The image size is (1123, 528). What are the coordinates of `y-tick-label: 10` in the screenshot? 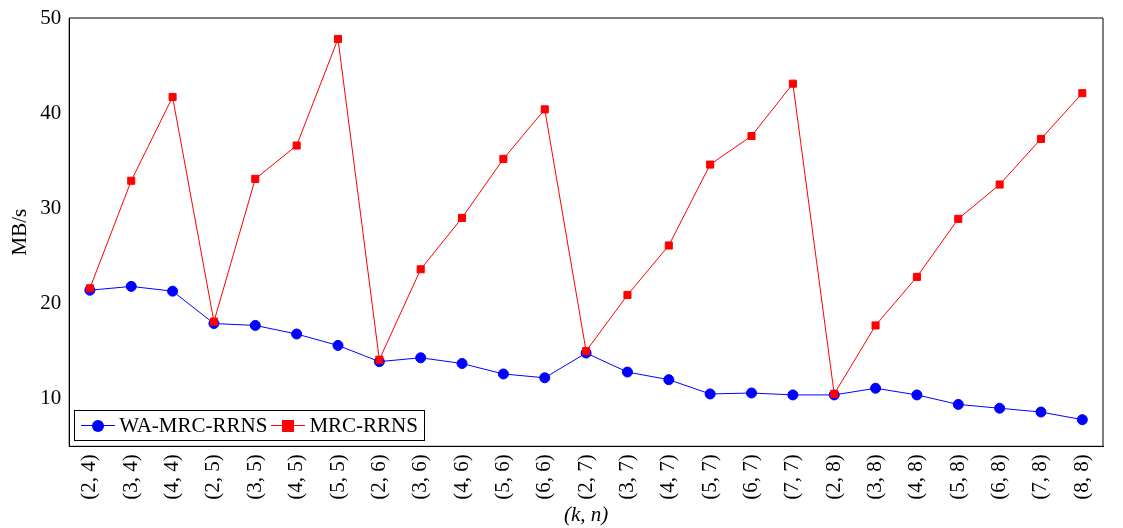 It's located at (51, 397).